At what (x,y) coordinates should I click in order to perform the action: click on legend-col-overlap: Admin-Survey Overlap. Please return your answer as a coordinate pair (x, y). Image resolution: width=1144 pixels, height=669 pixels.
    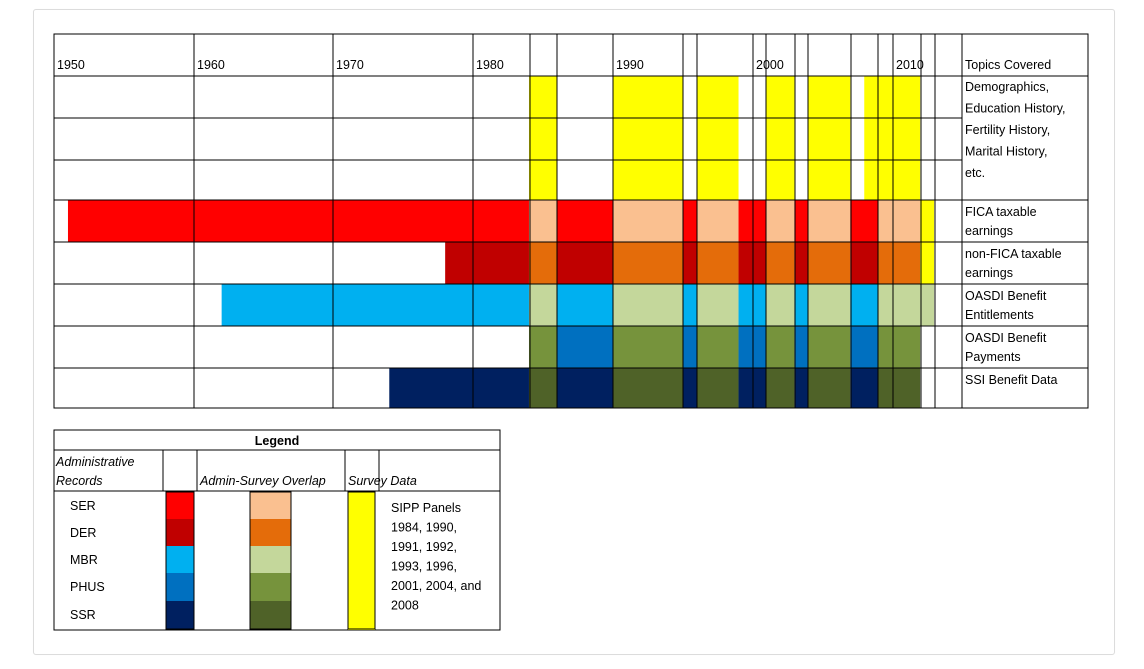
    Looking at the image, I should click on (262, 481).